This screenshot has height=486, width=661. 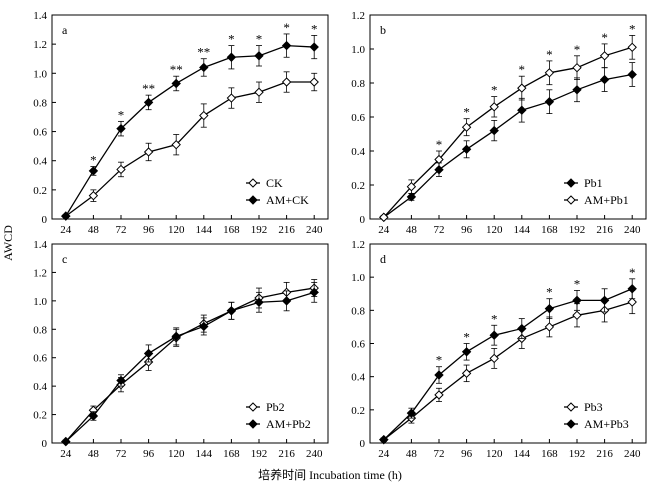 I want to click on legend-entry: Pb1, so click(x=583, y=183).